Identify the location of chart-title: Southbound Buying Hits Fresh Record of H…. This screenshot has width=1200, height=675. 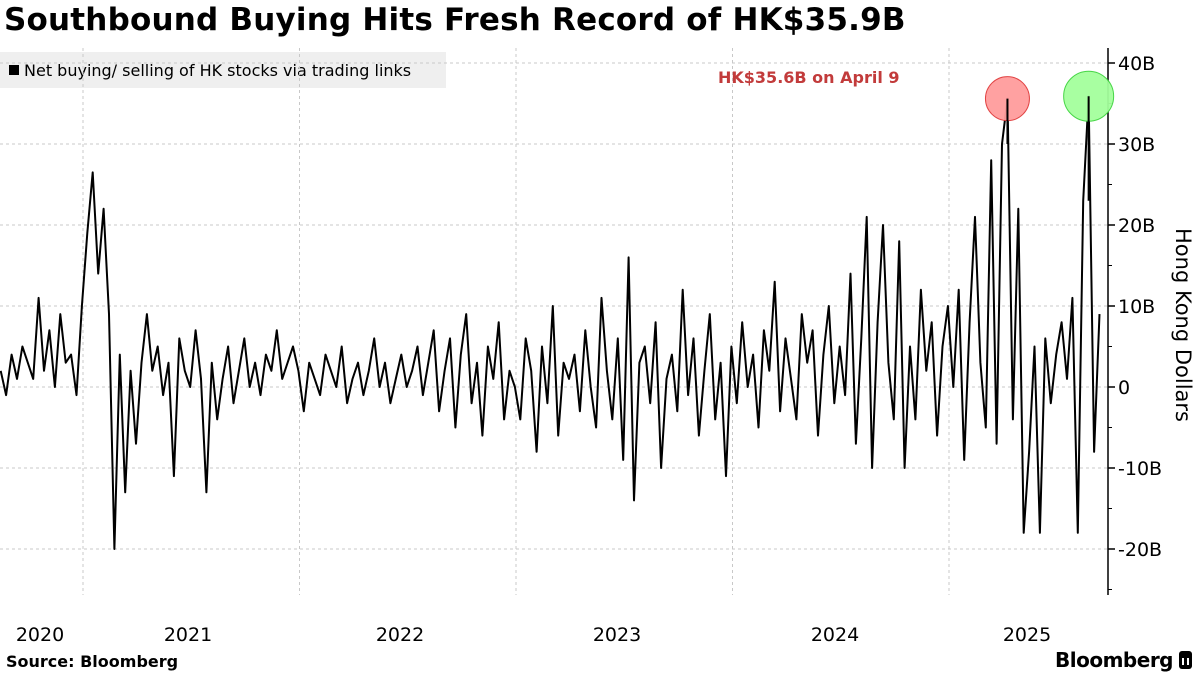
(455, 20).